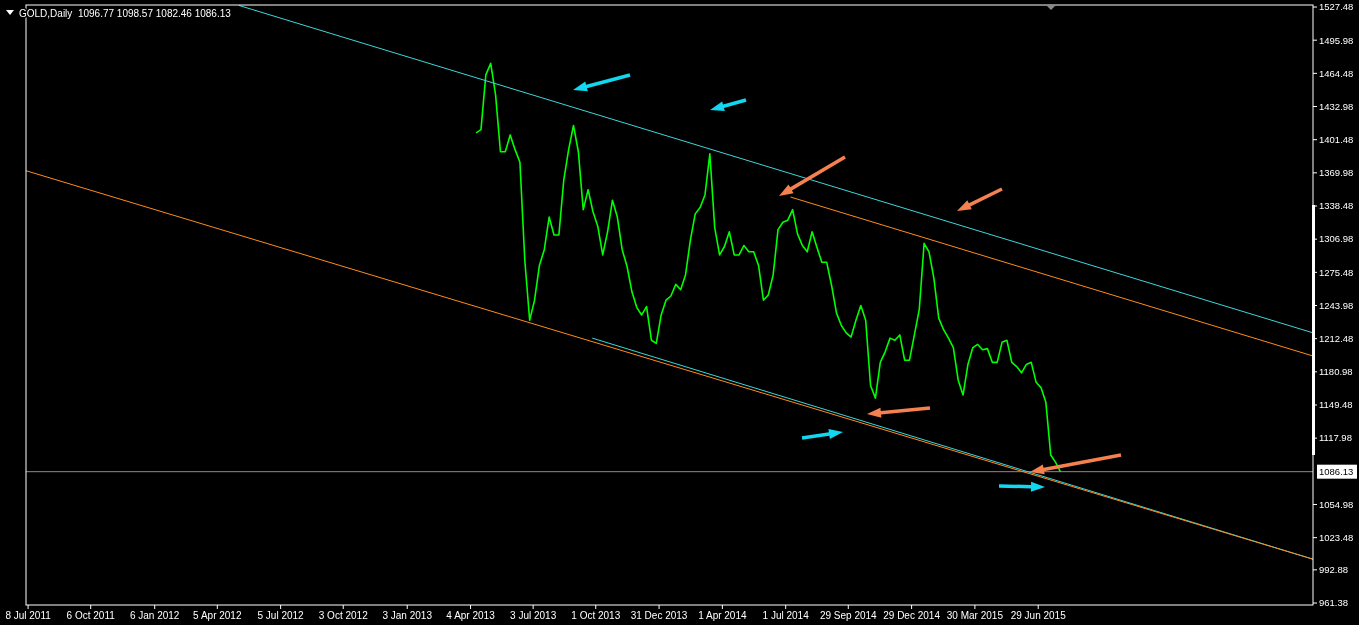 The width and height of the screenshot is (1359, 625). What do you see at coordinates (281, 615) in the screenshot?
I see `x-tick-label: 5 Jul 2012` at bounding box center [281, 615].